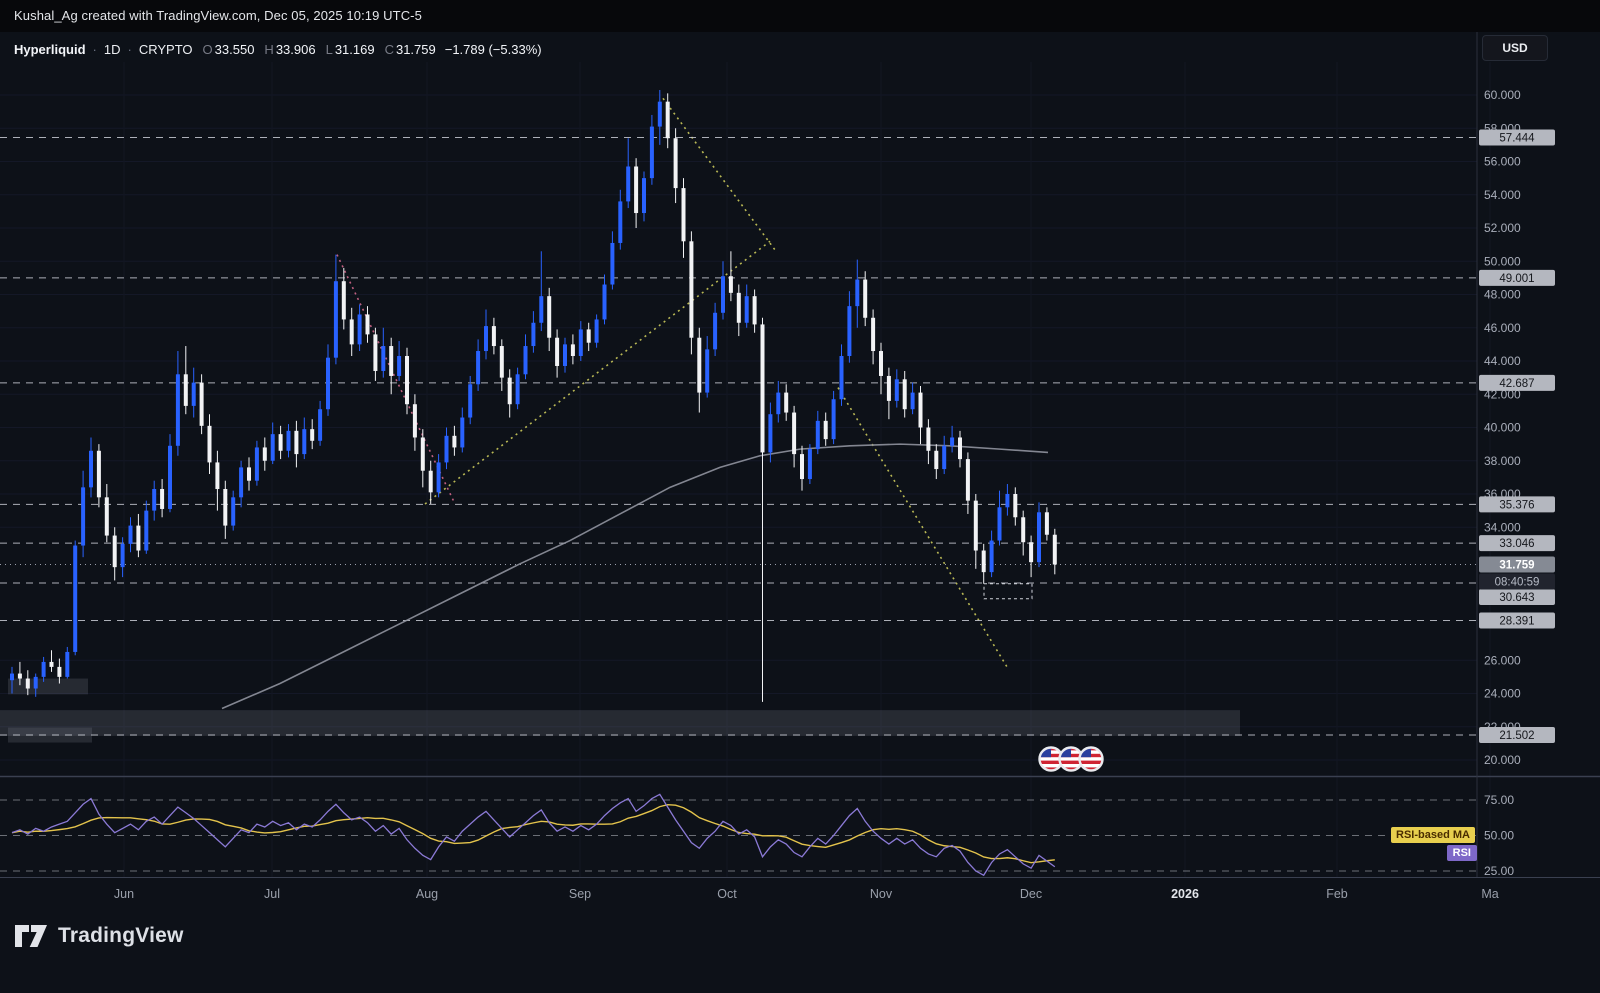 This screenshot has width=1600, height=993. Describe the element at coordinates (1516, 505) in the screenshot. I see `svg-text: 35.376` at that location.